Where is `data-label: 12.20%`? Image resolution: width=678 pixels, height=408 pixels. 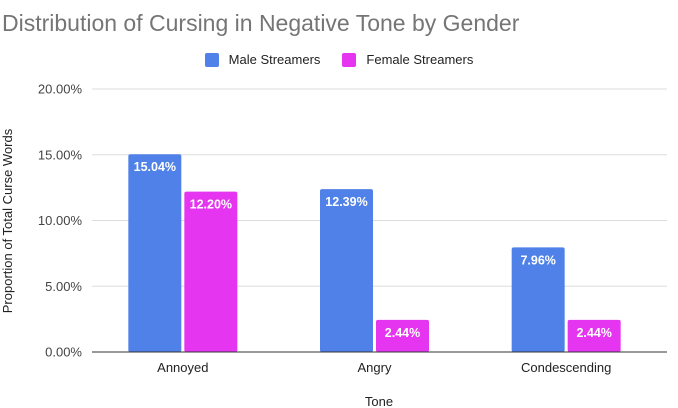
data-label: 12.20% is located at coordinates (211, 205).